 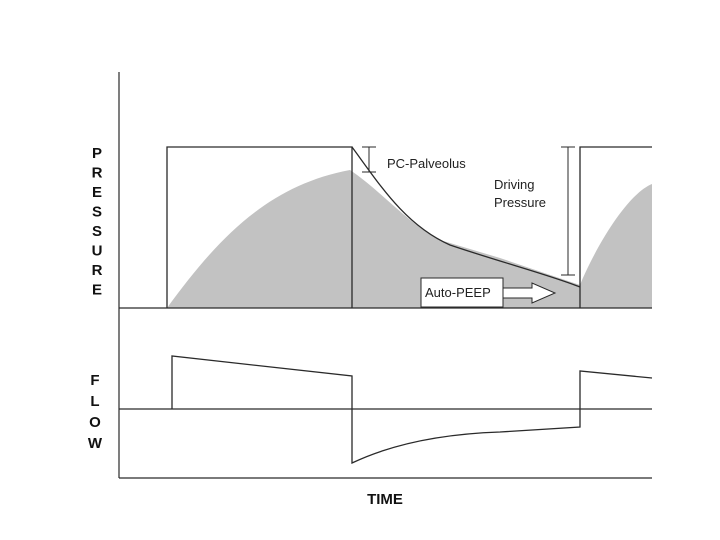 I want to click on axis-label-letter: F, so click(x=94, y=380).